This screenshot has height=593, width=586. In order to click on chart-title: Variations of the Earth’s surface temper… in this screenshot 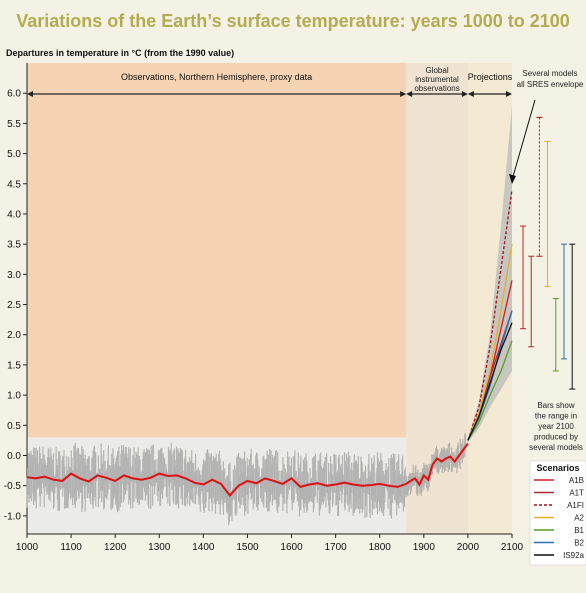, I will do `click(293, 21)`.